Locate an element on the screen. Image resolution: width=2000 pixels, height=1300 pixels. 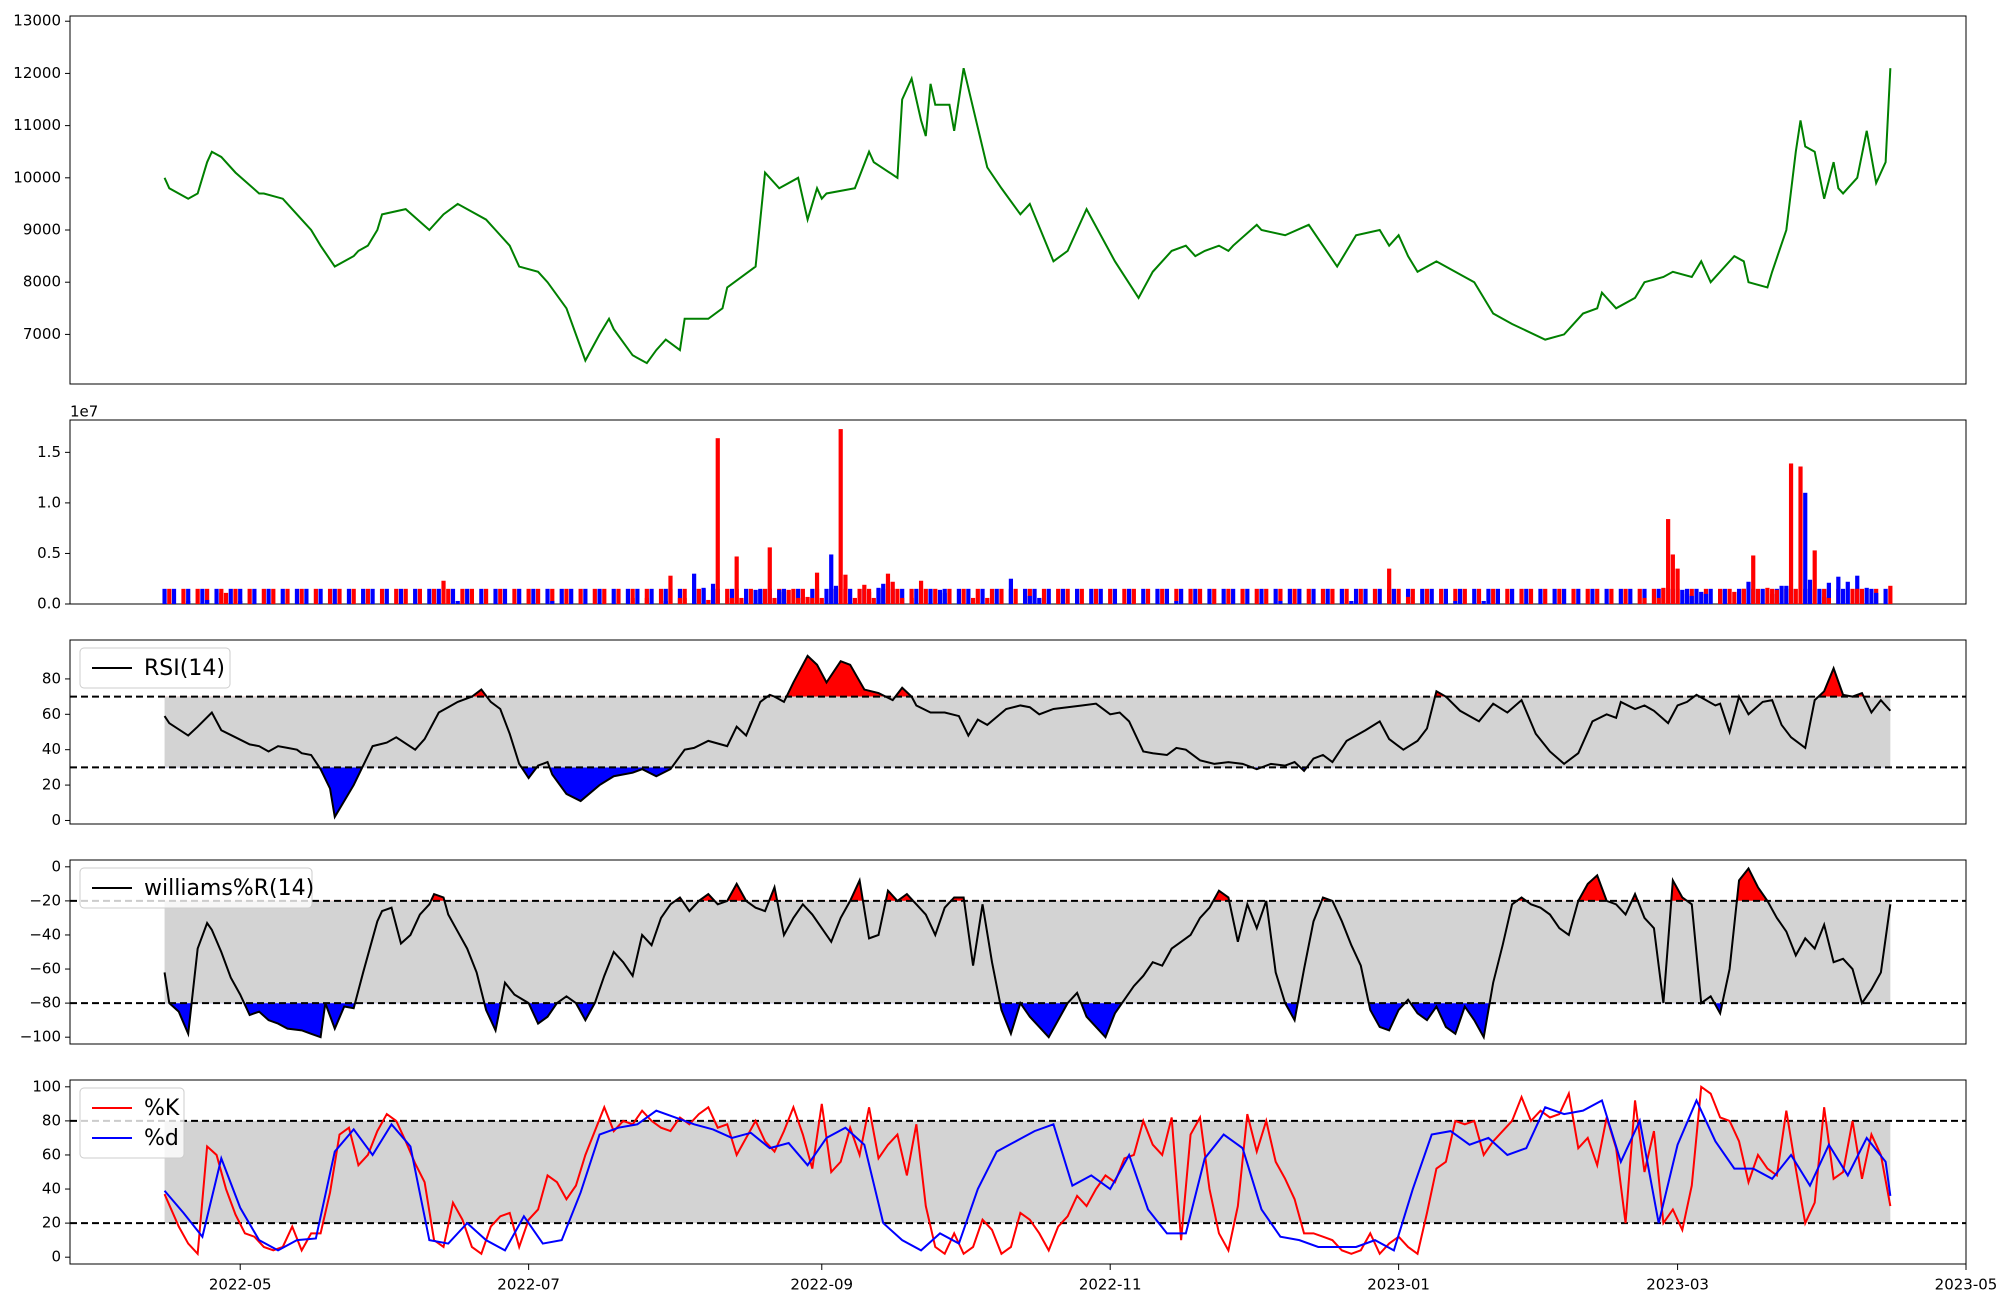
panel-2-ytick-label: 80 is located at coordinates (51, 678).